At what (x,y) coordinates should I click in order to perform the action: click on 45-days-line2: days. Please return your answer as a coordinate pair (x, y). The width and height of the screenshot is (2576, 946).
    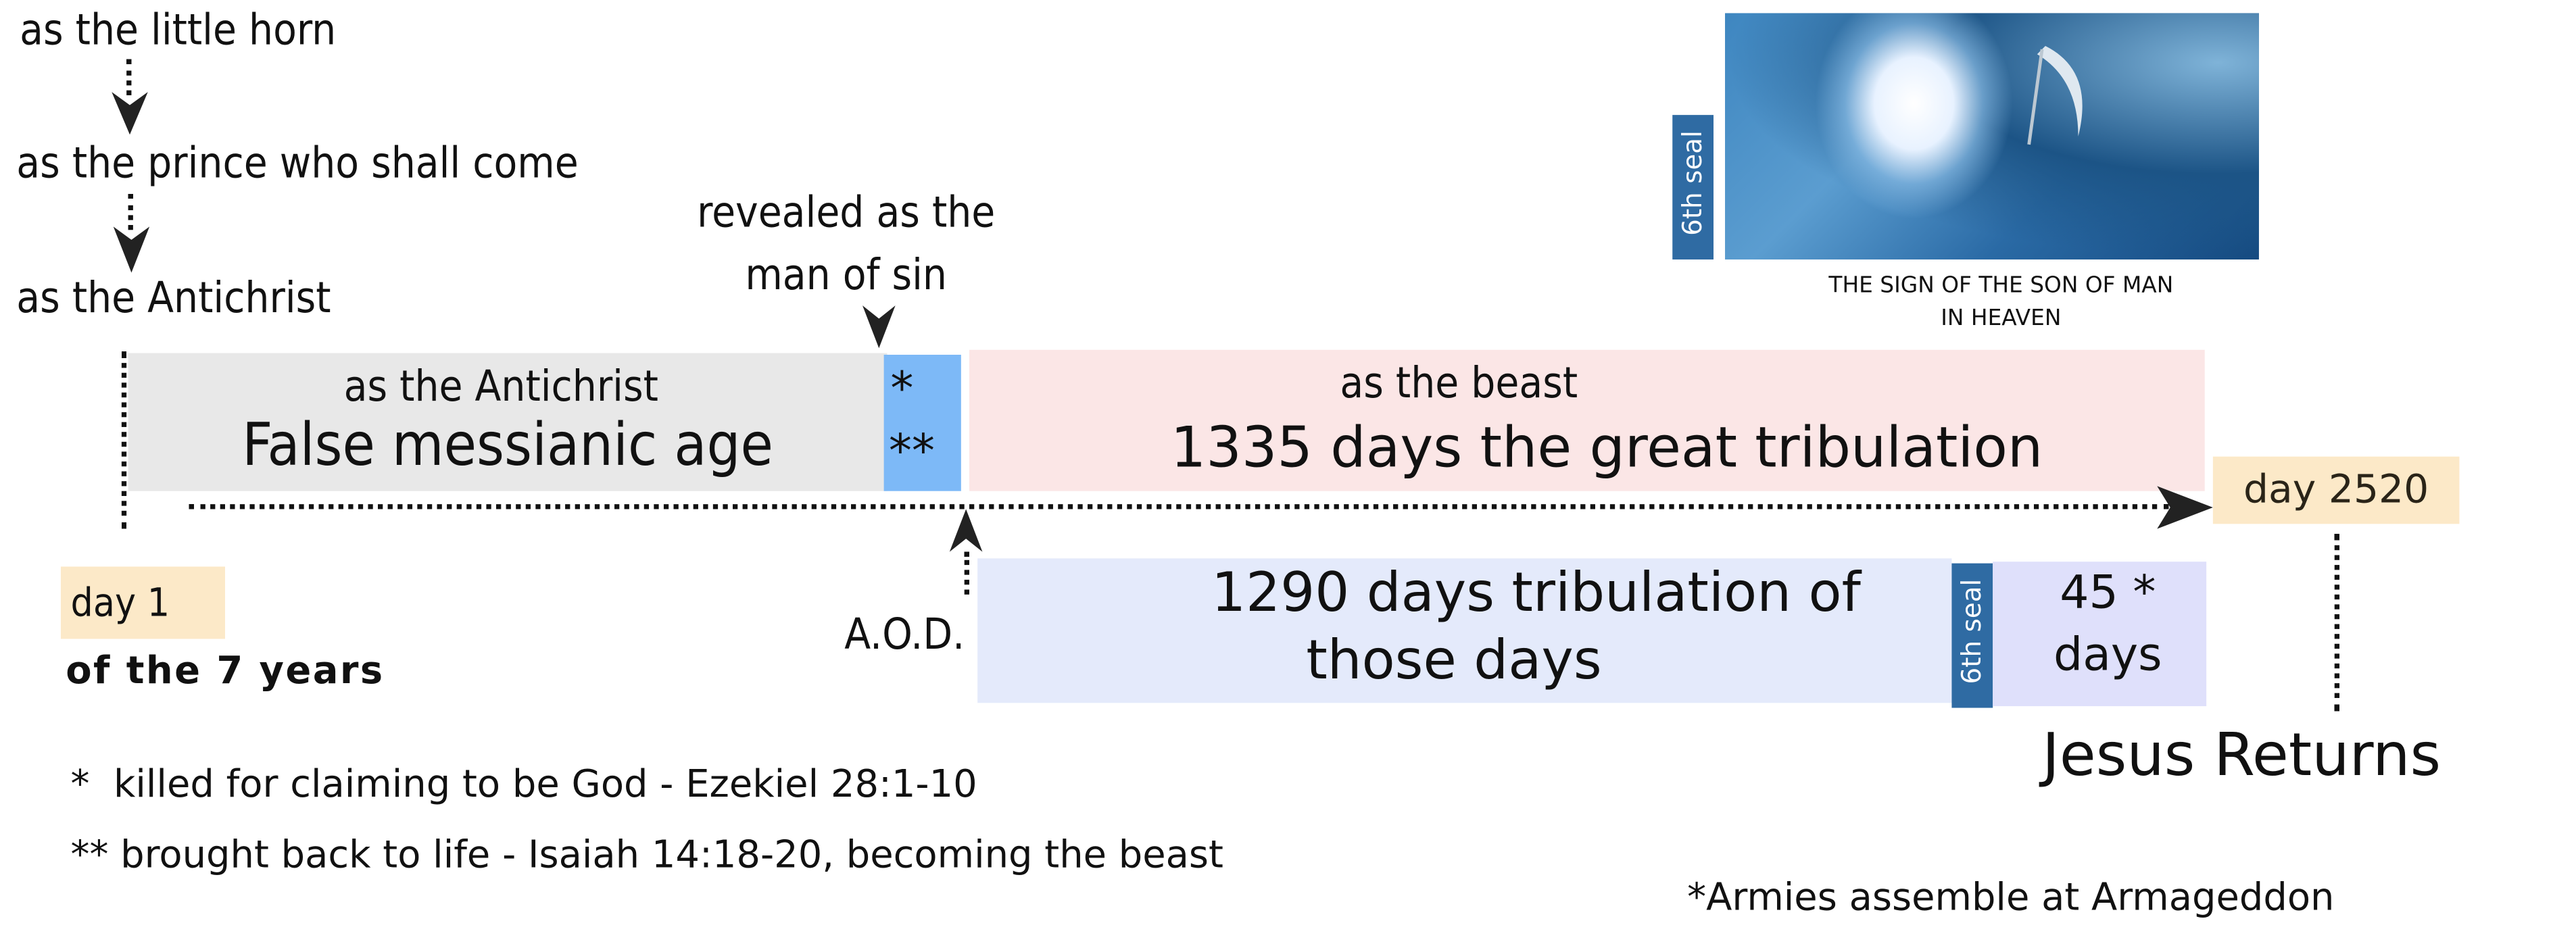
    Looking at the image, I should click on (2107, 655).